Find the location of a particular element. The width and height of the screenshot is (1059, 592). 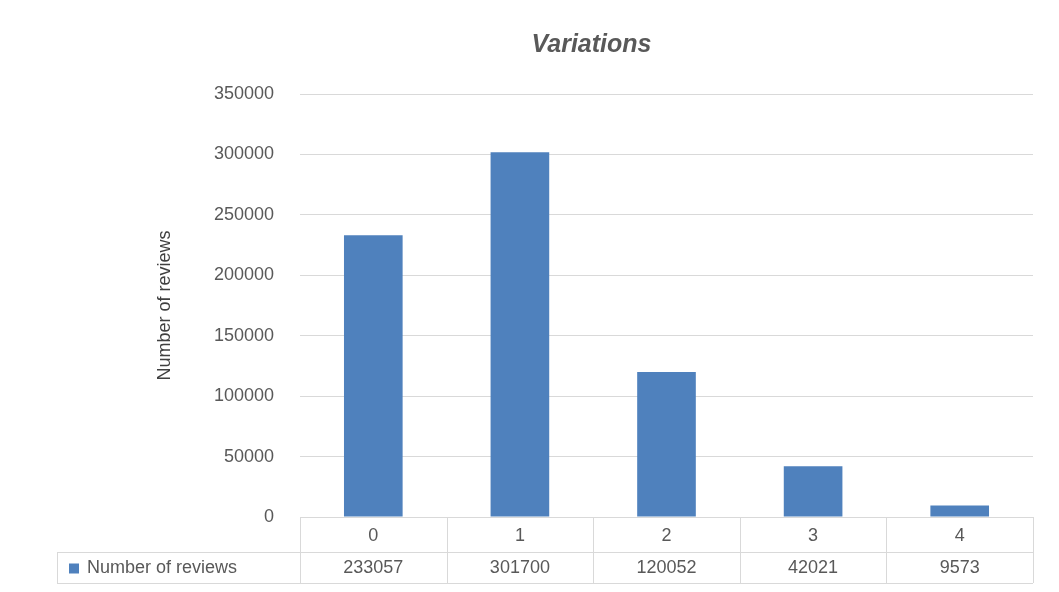

data-label: 42021 is located at coordinates (813, 567).